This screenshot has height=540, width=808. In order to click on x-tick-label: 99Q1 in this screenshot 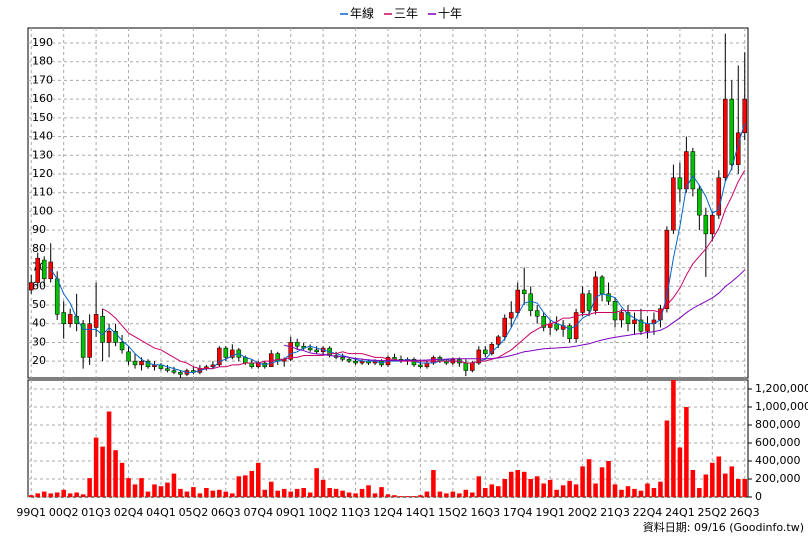, I will do `click(31, 512)`.